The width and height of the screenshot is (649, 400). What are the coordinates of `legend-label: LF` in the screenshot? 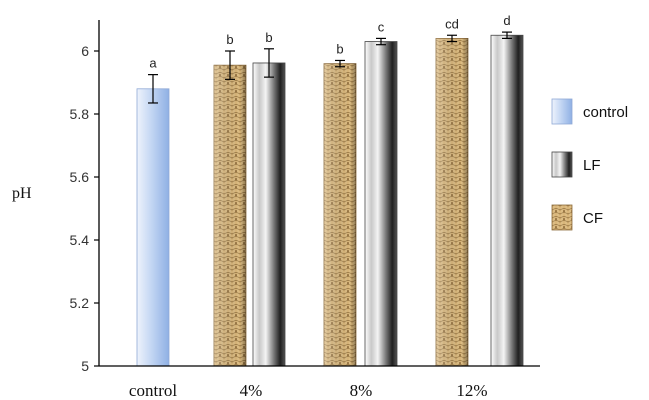 It's located at (592, 165).